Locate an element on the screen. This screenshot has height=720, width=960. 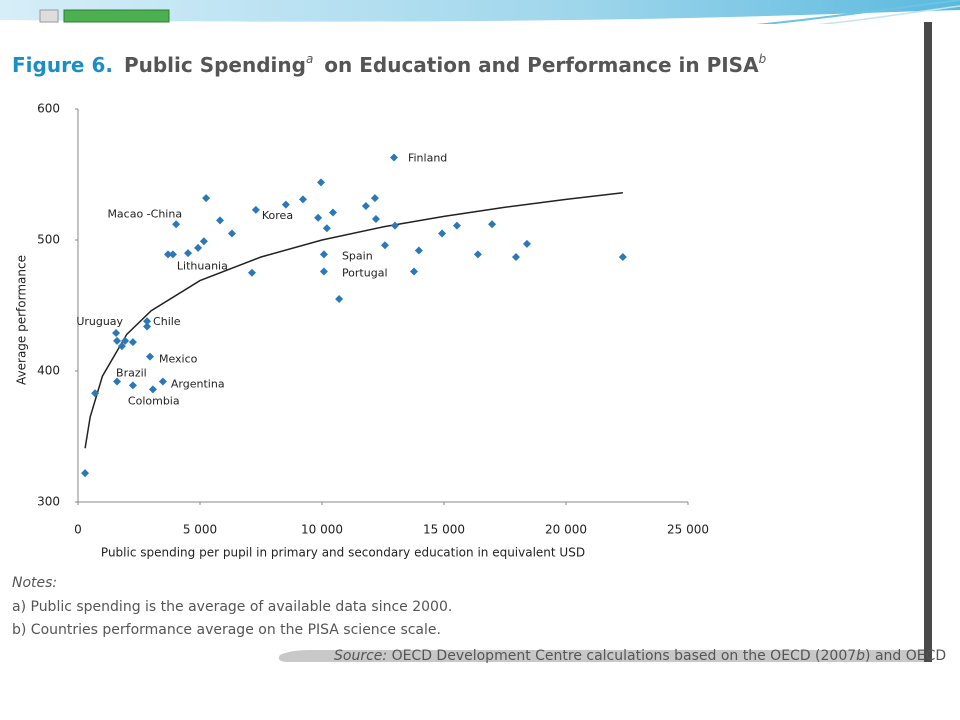
x-tick-label: 5 000 is located at coordinates (200, 530).